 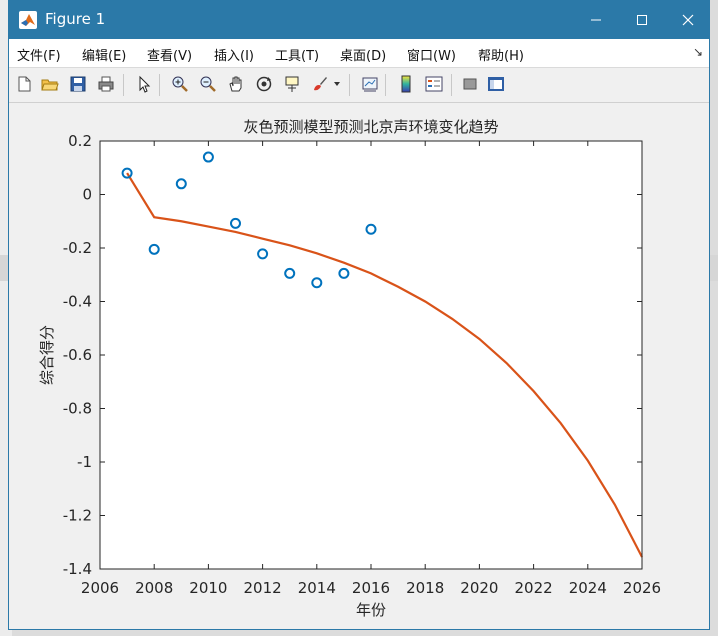 What do you see at coordinates (425, 588) in the screenshot?
I see `x-tick-label: 2018` at bounding box center [425, 588].